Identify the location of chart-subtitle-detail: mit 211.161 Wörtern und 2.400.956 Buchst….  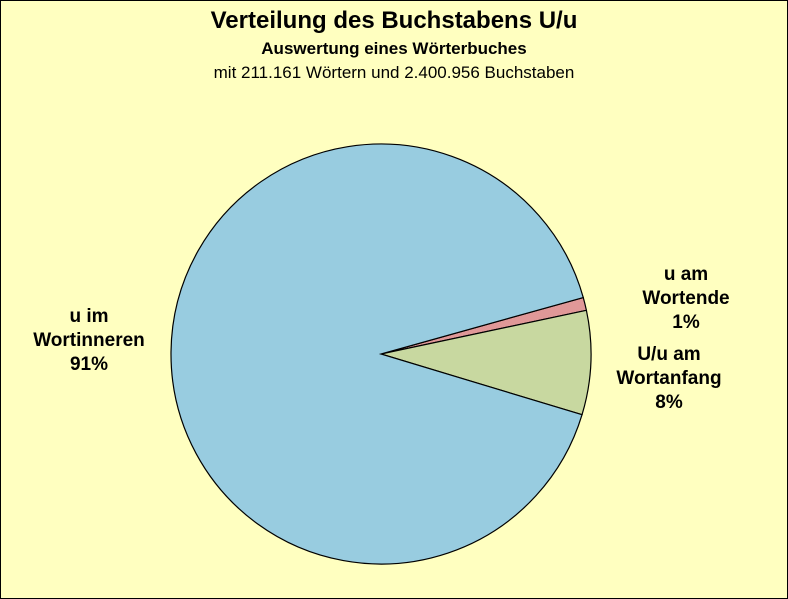
(394, 72).